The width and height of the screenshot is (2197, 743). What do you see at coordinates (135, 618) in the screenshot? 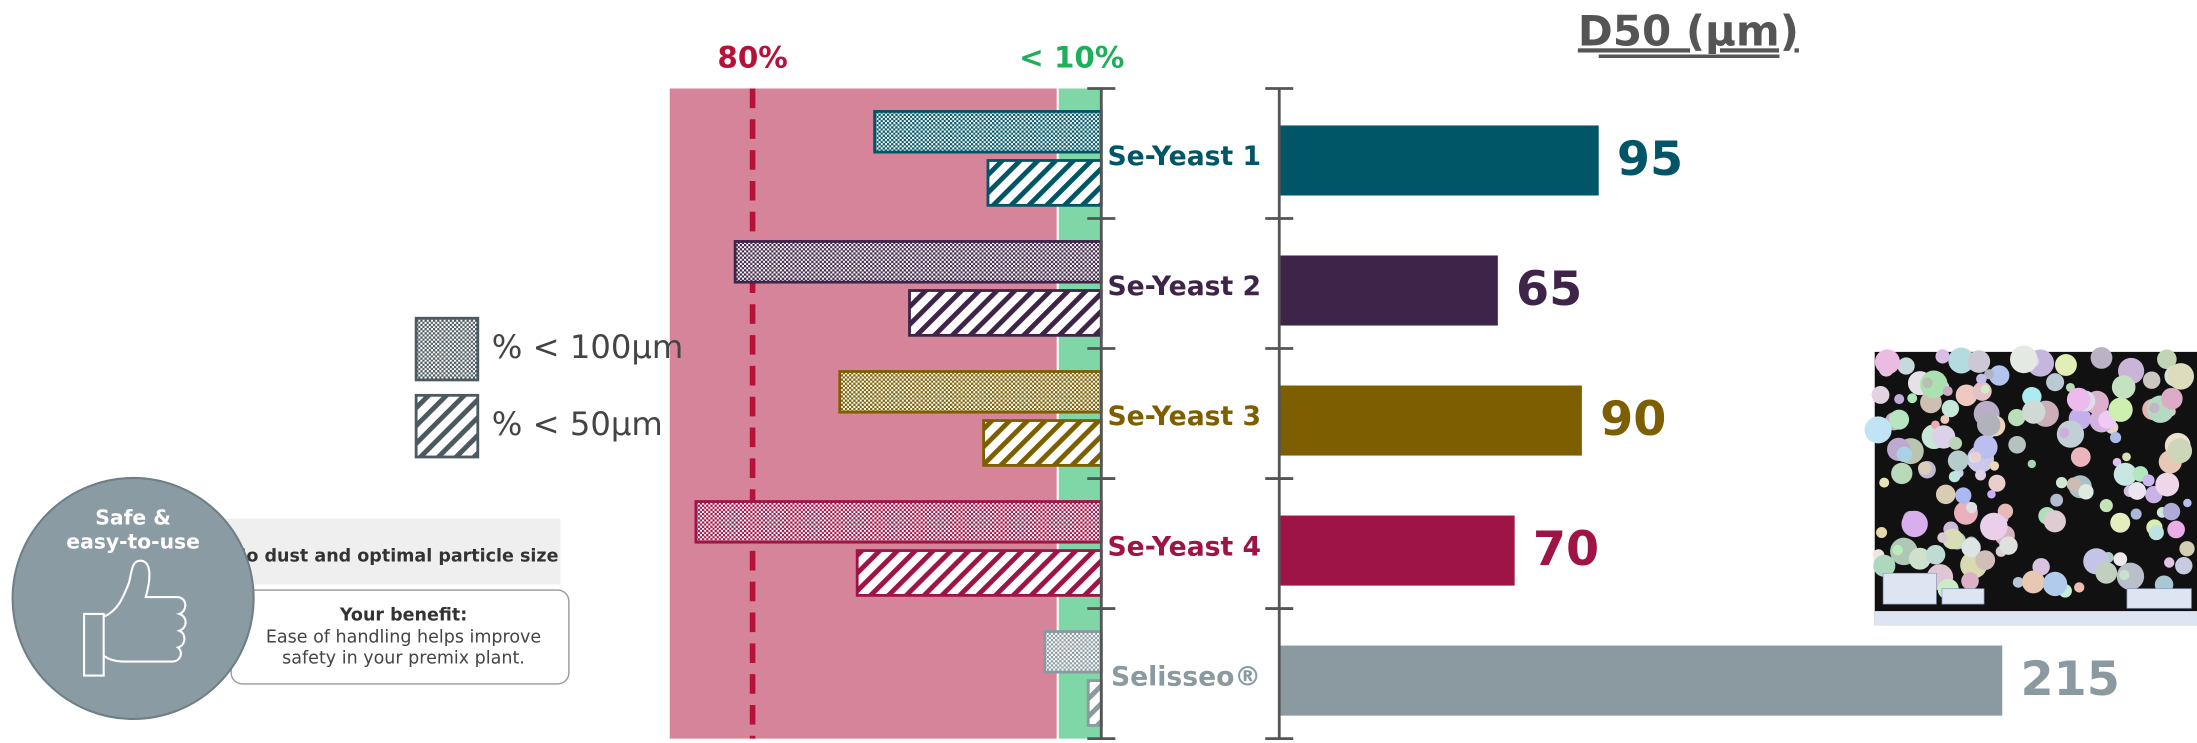
I see `thumbs-up-icon` at bounding box center [135, 618].